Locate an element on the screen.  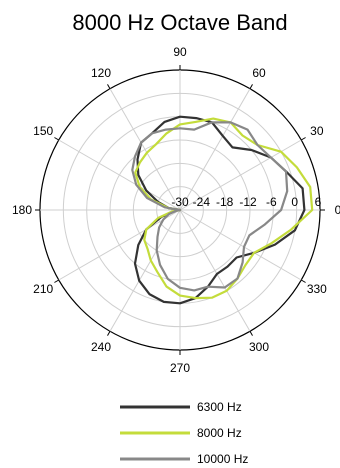
angle-tick-label: 300 is located at coordinates (259, 347).